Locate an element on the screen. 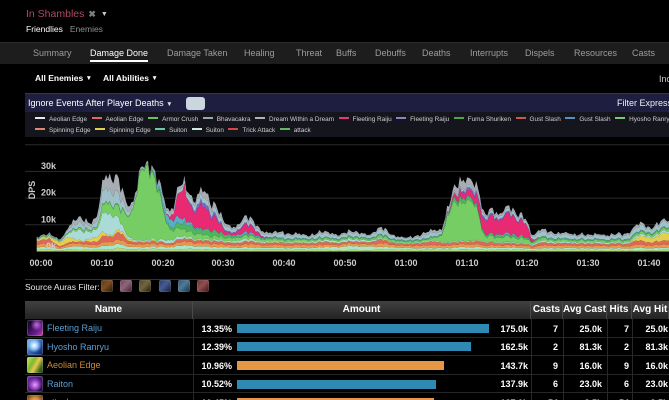 The height and width of the screenshot is (400, 669). svg-text: 30k is located at coordinates (49, 166).